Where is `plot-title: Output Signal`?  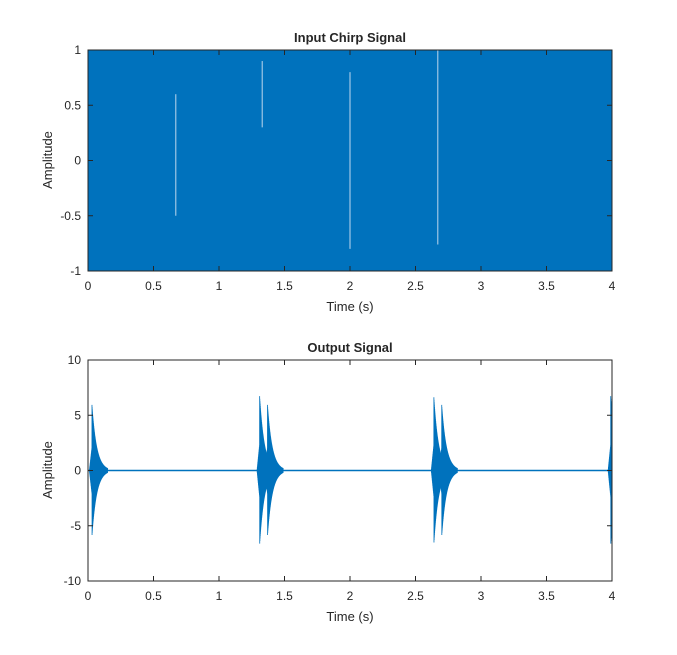
plot-title: Output Signal is located at coordinates (349, 347).